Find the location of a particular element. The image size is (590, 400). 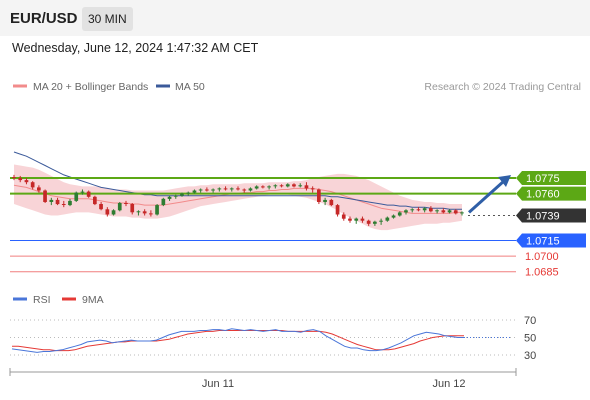

rsi-ma-line is located at coordinates (238, 341).